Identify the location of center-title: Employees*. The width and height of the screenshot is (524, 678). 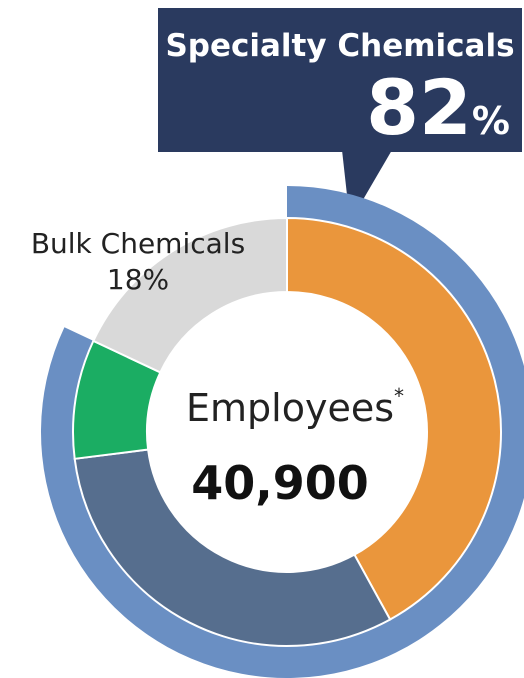
(295, 407).